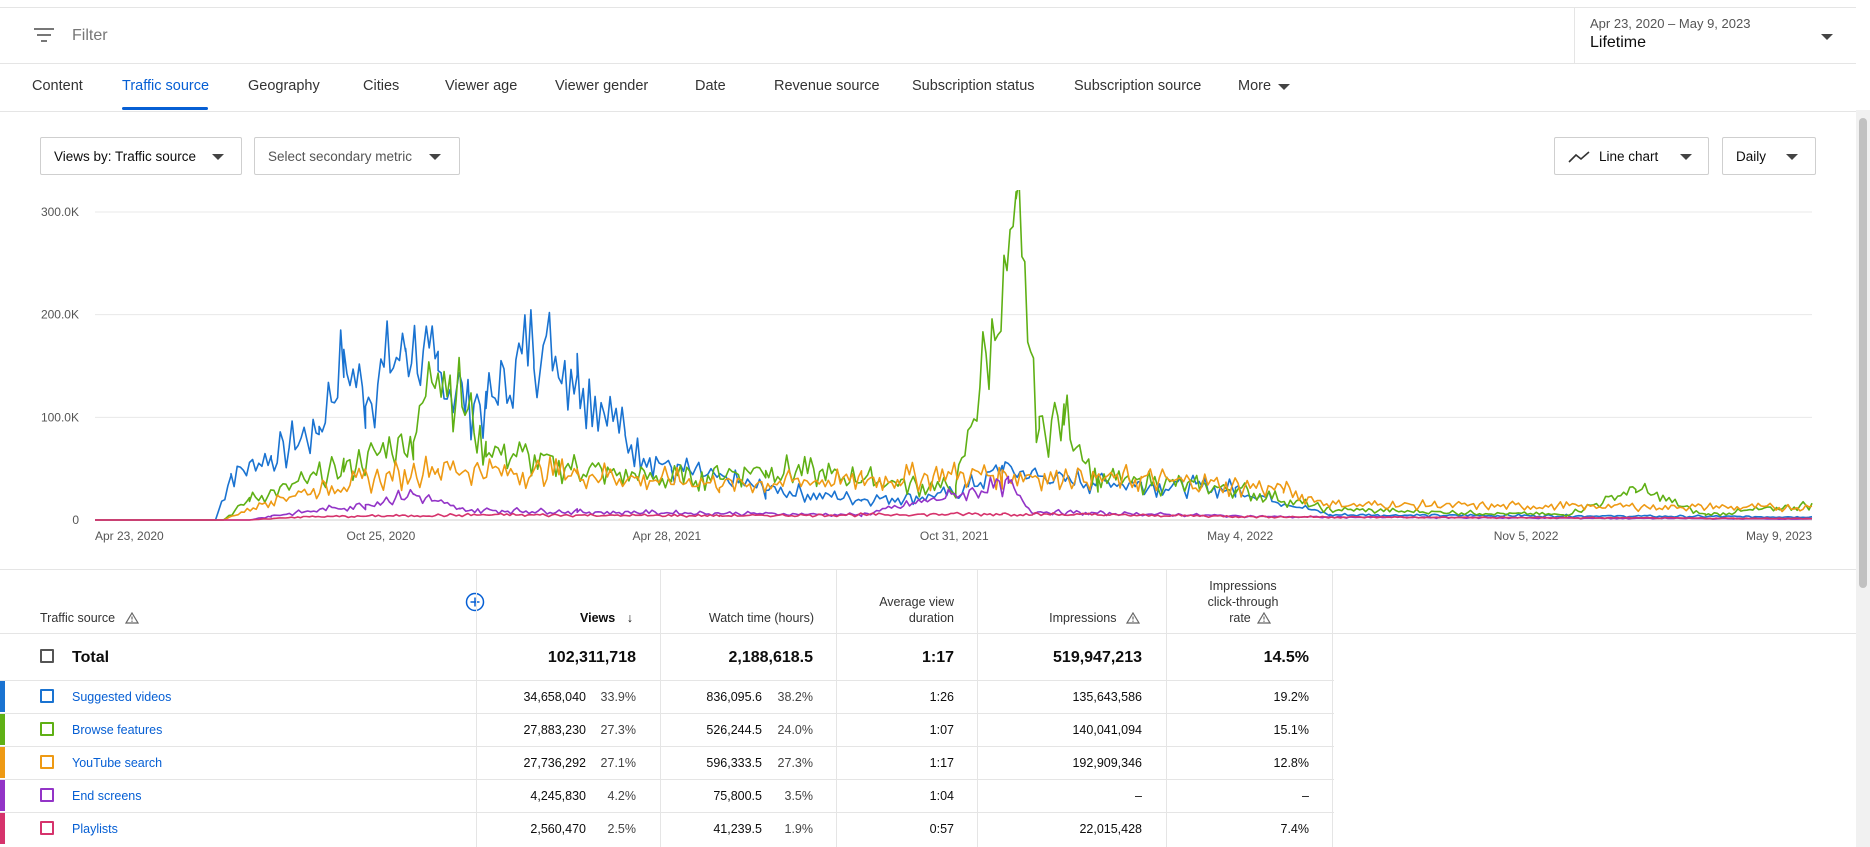  Describe the element at coordinates (117, 730) in the screenshot. I see `traffic-source-name: Browse features` at that location.